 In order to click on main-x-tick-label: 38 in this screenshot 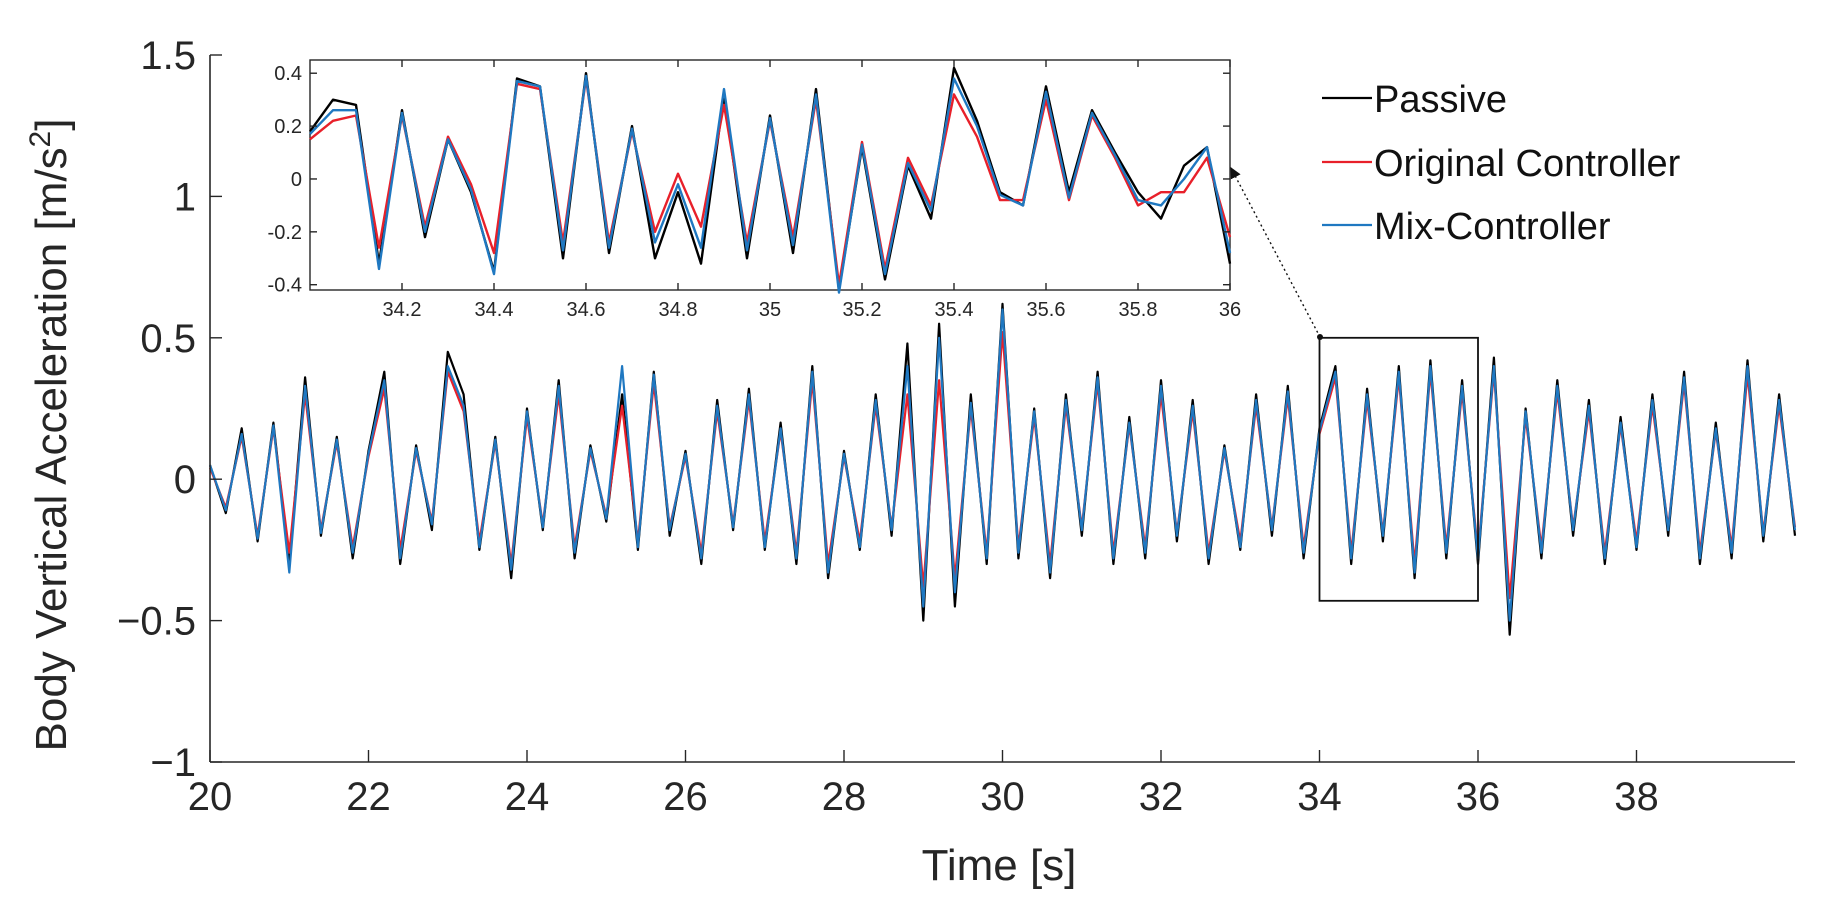, I will do `click(1636, 797)`.